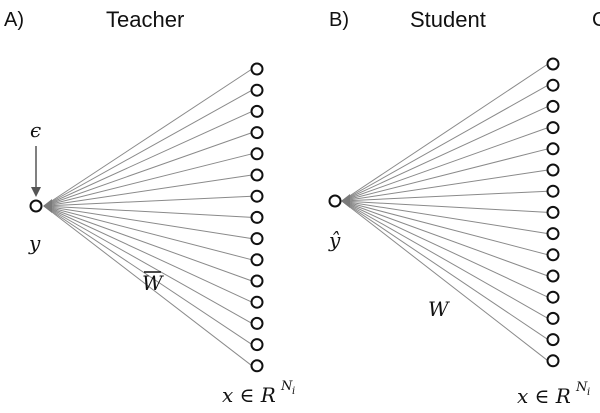 The image size is (600, 413). What do you see at coordinates (36, 206) in the screenshot?
I see `panel-a-output-node` at bounding box center [36, 206].